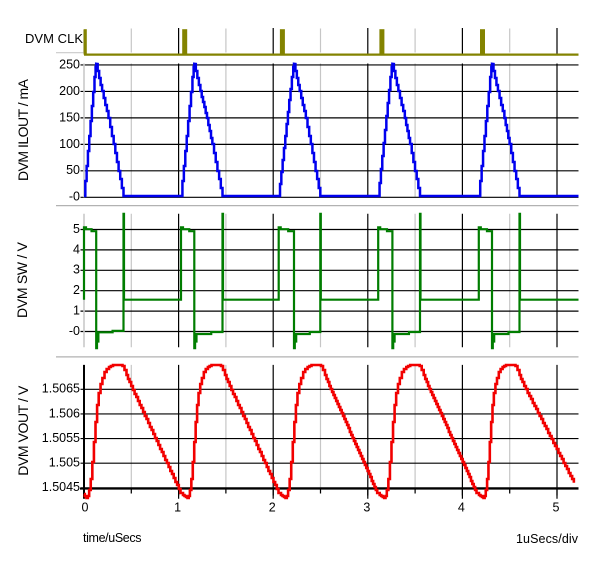 This screenshot has width=600, height=563. I want to click on svg-text: DVM VOUT / V, so click(23, 430).